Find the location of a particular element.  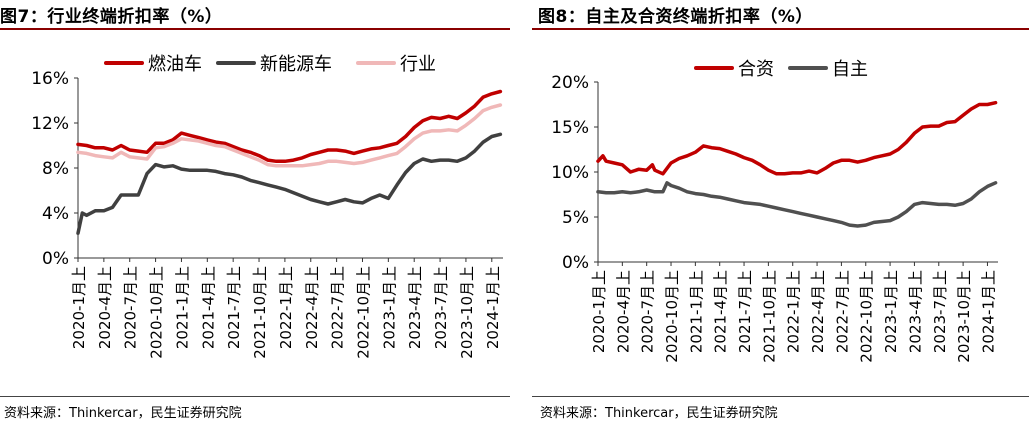

title-rule-right is located at coordinates (780, 29).